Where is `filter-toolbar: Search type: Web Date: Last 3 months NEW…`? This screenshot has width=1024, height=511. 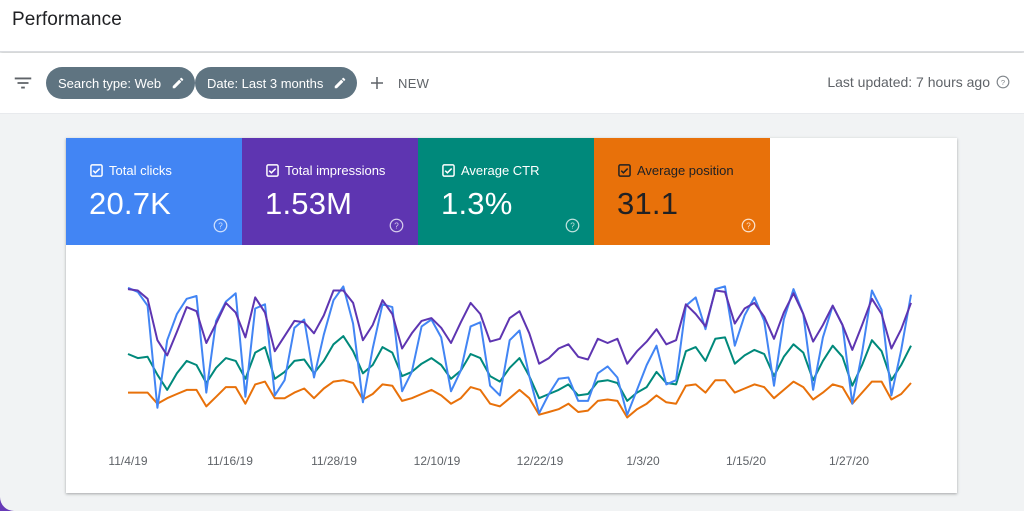 filter-toolbar: Search type: Web Date: Last 3 months NEW… is located at coordinates (512, 83).